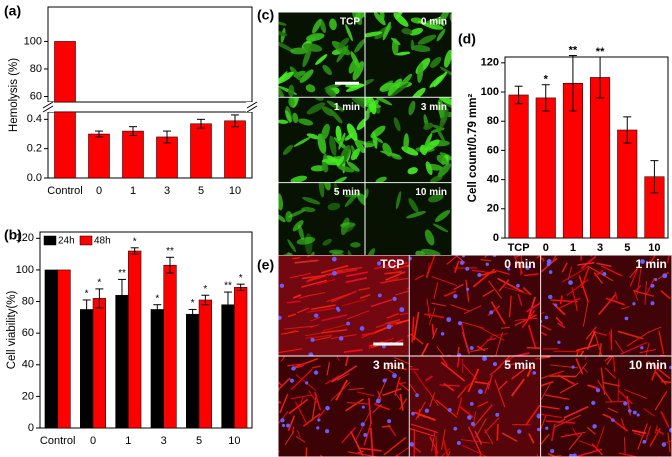  I want to click on y-tick-label: 40, so click(28, 365).